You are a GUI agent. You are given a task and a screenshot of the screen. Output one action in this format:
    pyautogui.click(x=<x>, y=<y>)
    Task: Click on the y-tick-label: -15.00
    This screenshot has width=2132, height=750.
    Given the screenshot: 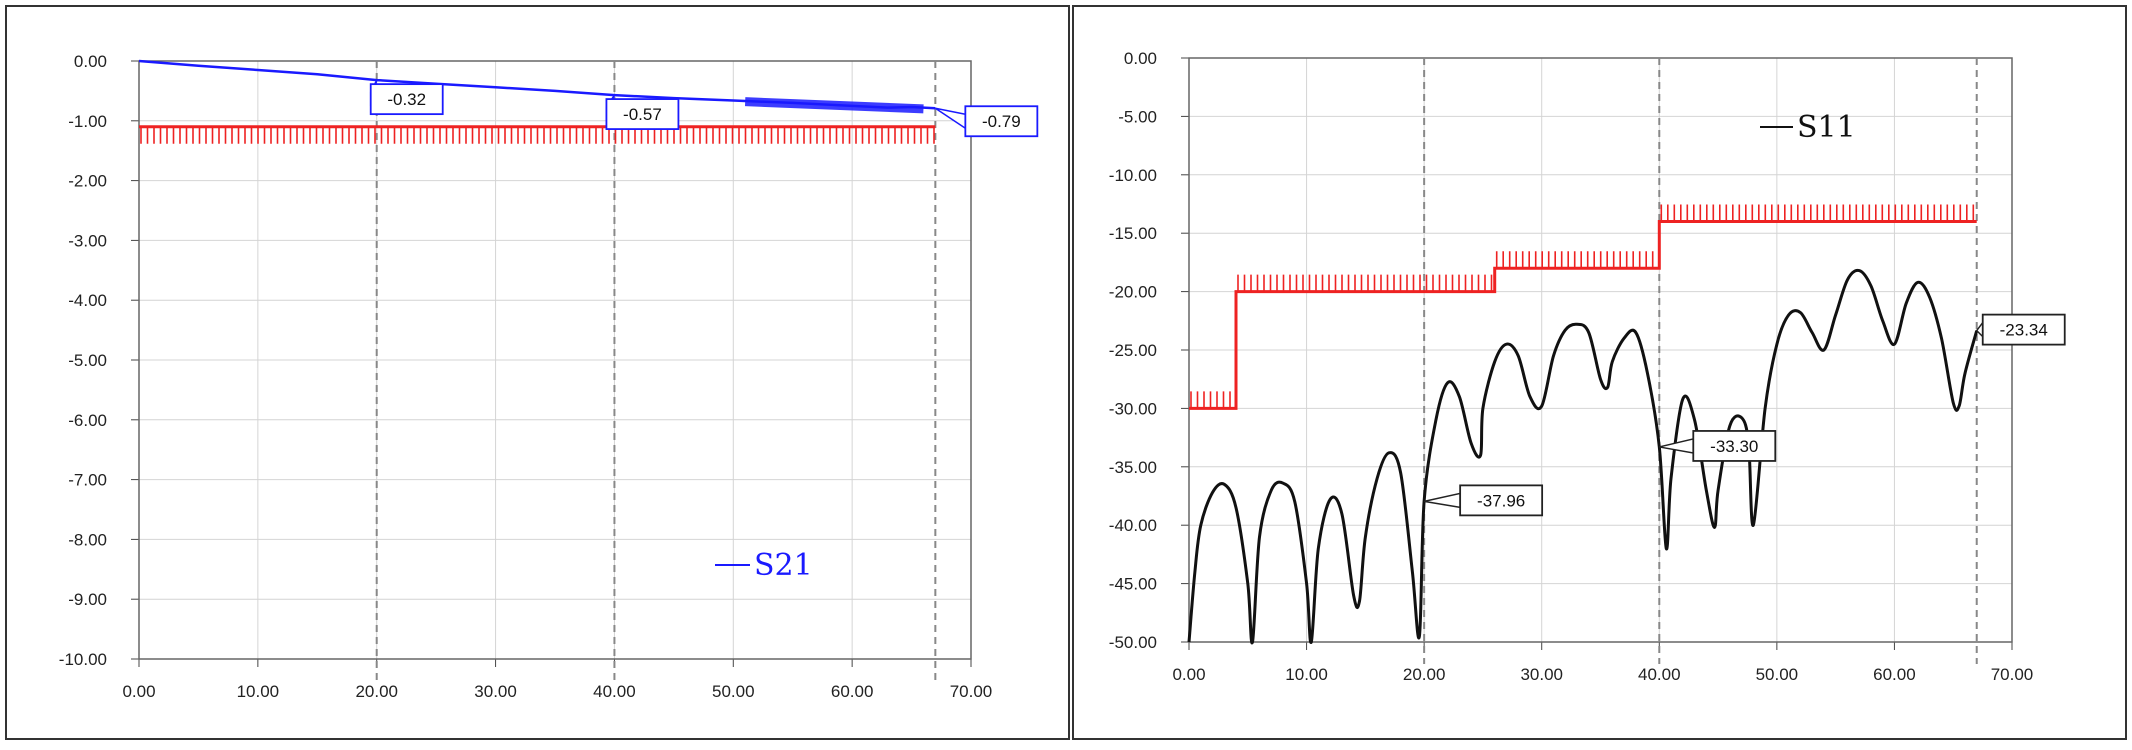 What is the action you would take?
    pyautogui.click(x=1133, y=233)
    